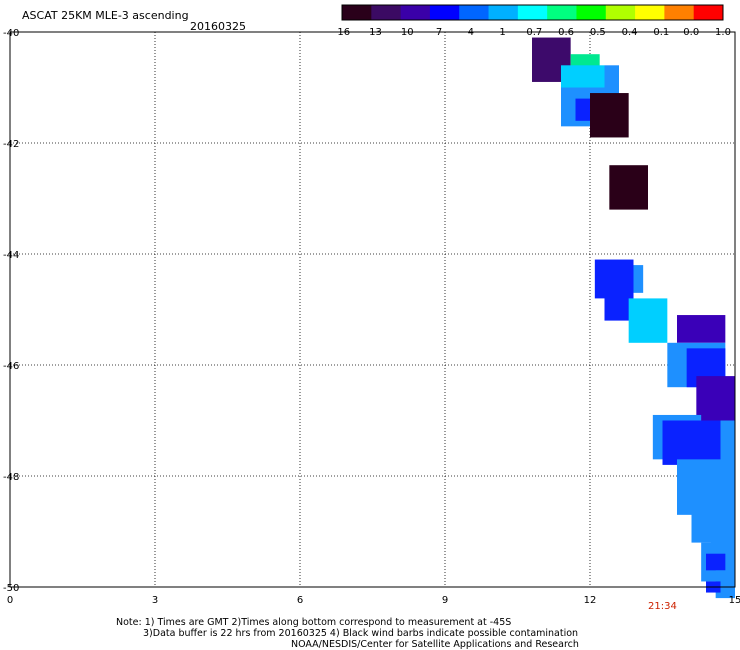 This screenshot has width=740, height=650. What do you see at coordinates (734, 600) in the screenshot?
I see `x-tick-label: 15` at bounding box center [734, 600].